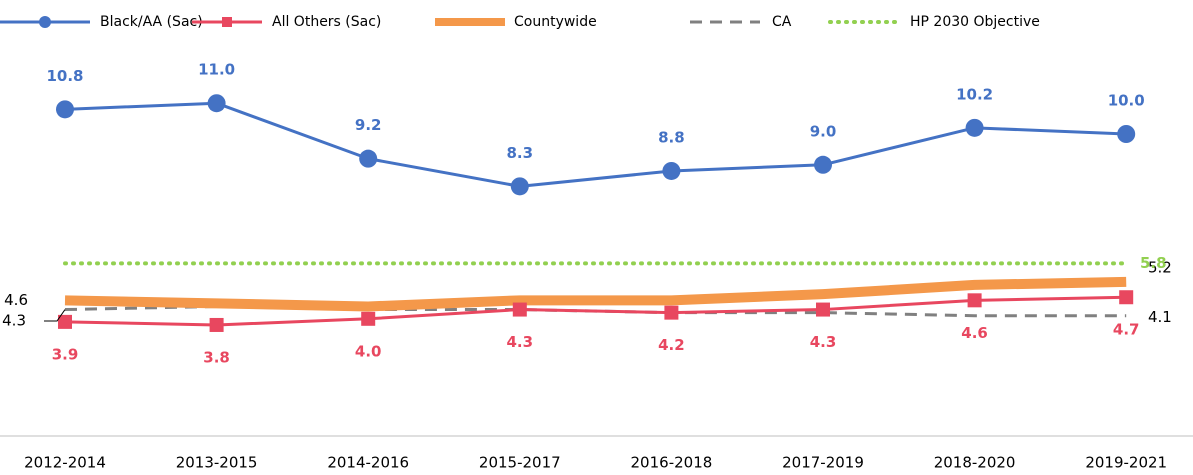 This screenshot has height=475, width=1193. Describe the element at coordinates (1160, 267) in the screenshot. I see `data-label: 5.2` at that location.